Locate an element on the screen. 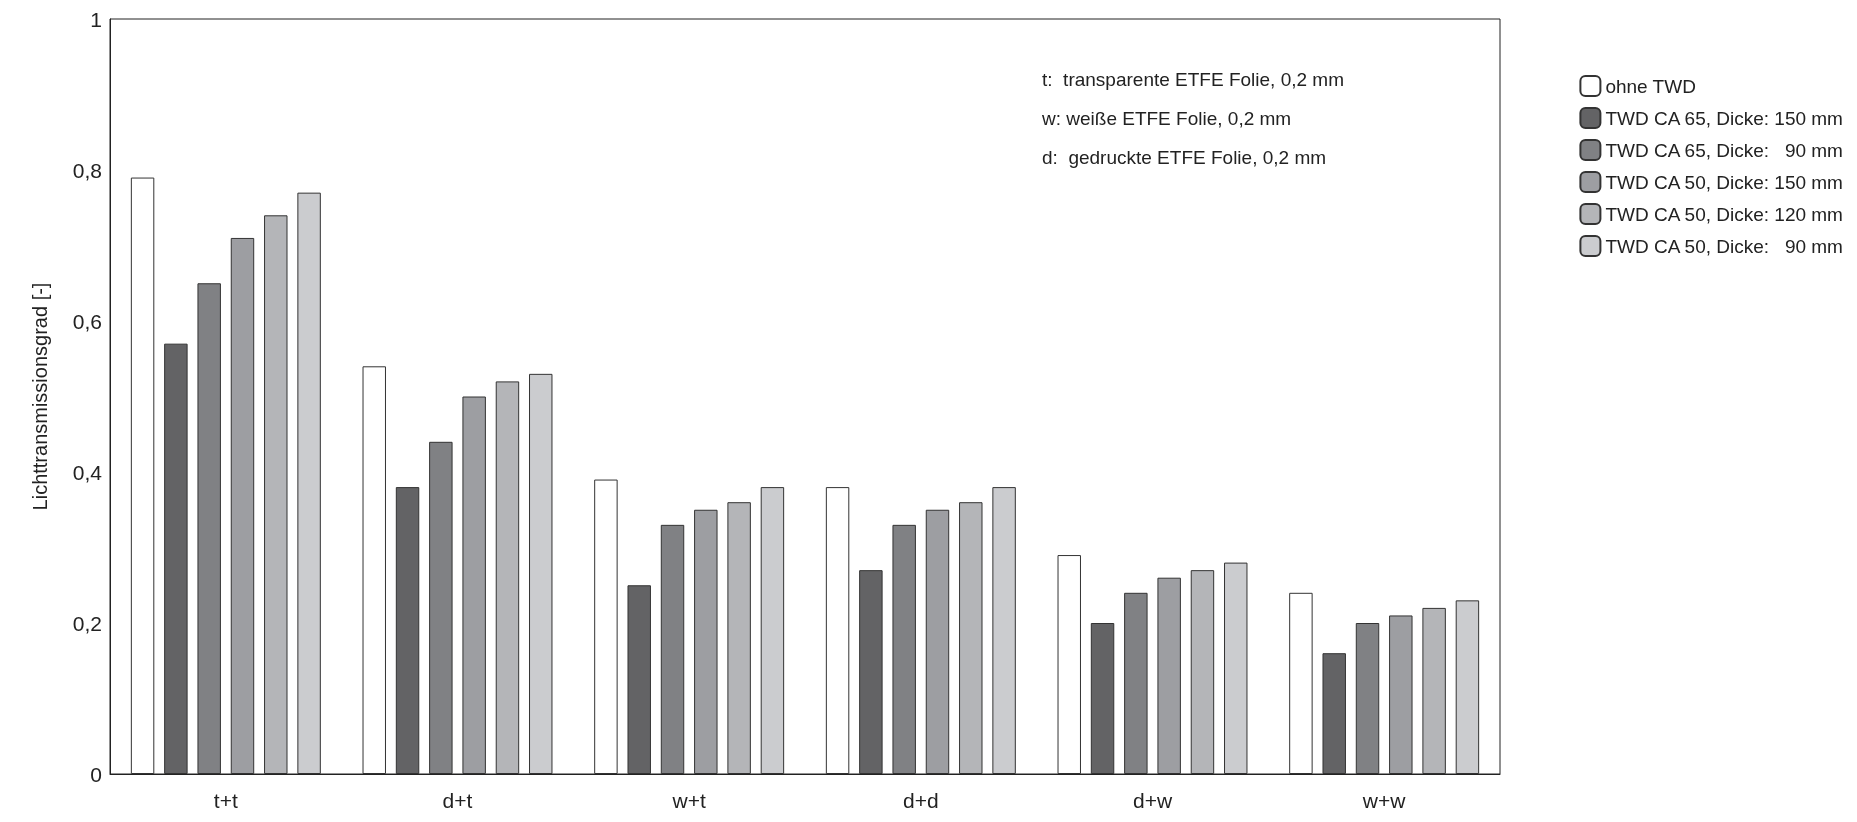 This screenshot has width=1857, height=822. legend-label: ohne TWD is located at coordinates (1650, 86).